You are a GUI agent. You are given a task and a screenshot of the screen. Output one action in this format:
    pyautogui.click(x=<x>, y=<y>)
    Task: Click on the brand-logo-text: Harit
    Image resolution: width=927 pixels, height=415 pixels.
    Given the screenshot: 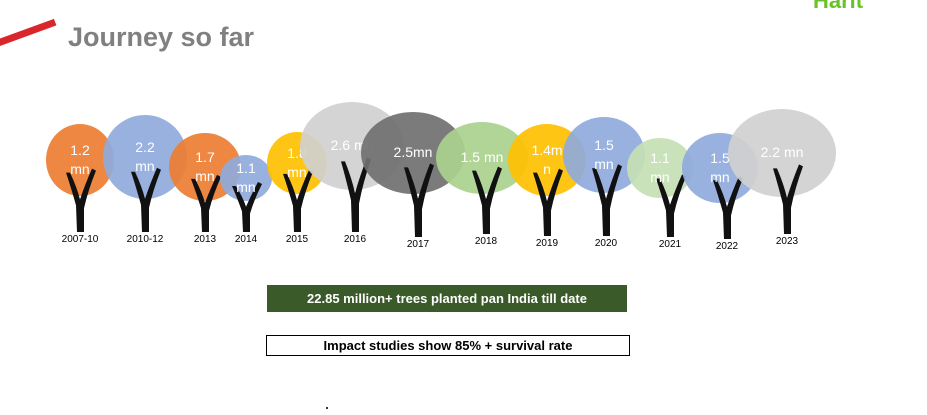 What is the action you would take?
    pyautogui.click(x=838, y=6)
    